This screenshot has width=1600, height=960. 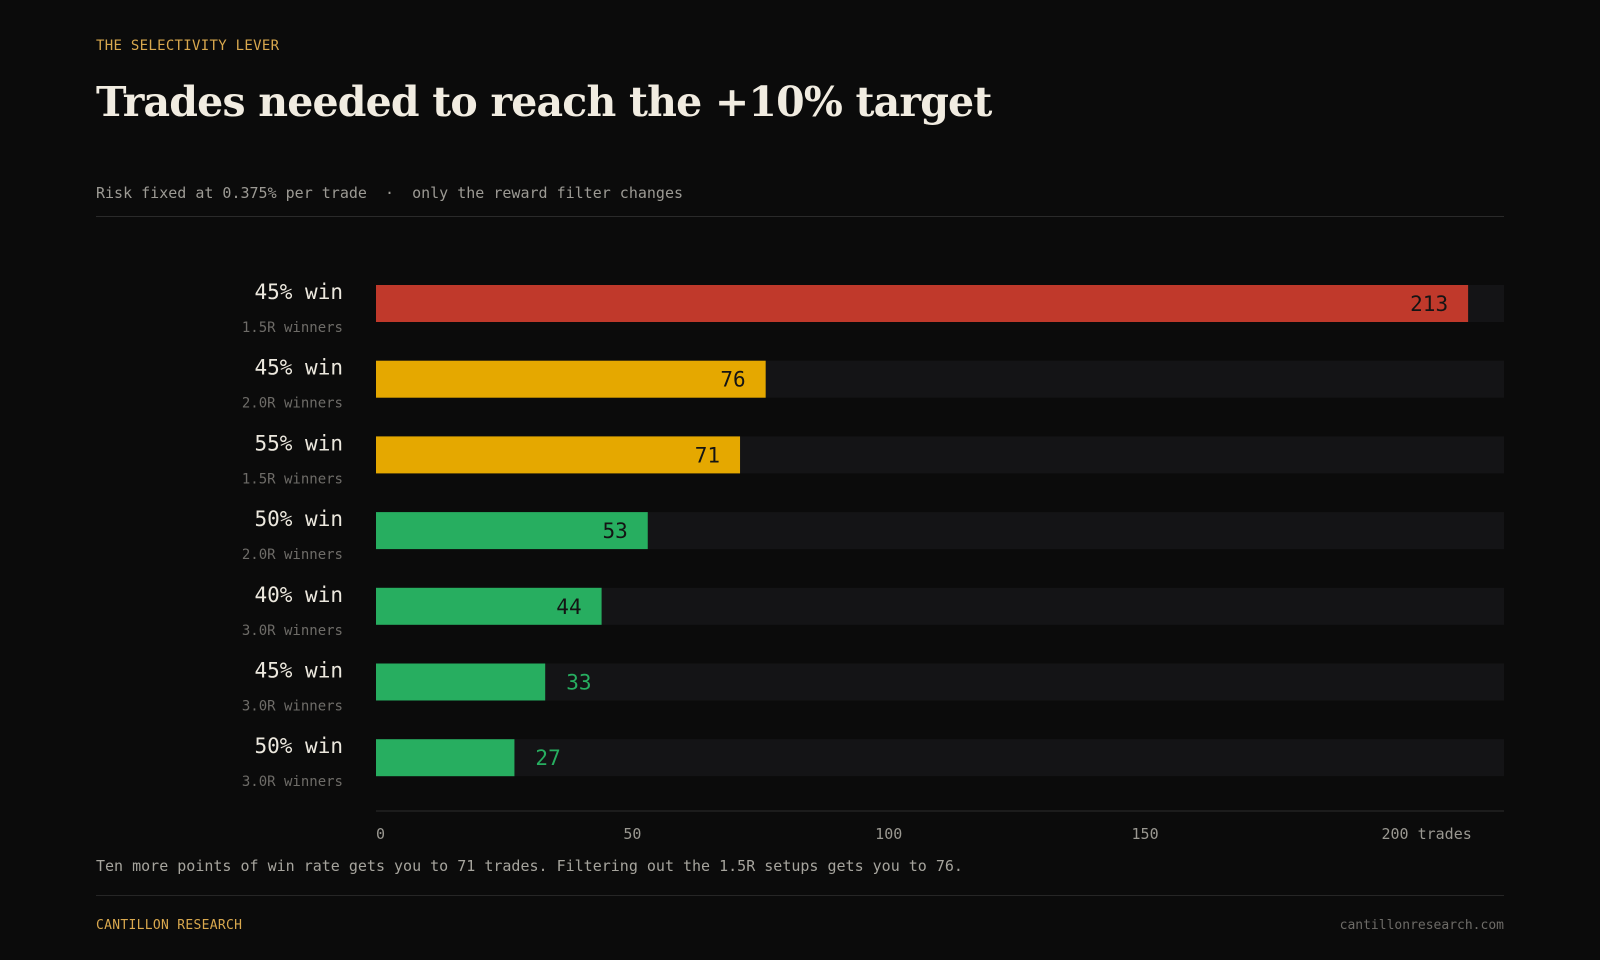 I want to click on data-label: 76, so click(x=732, y=380).